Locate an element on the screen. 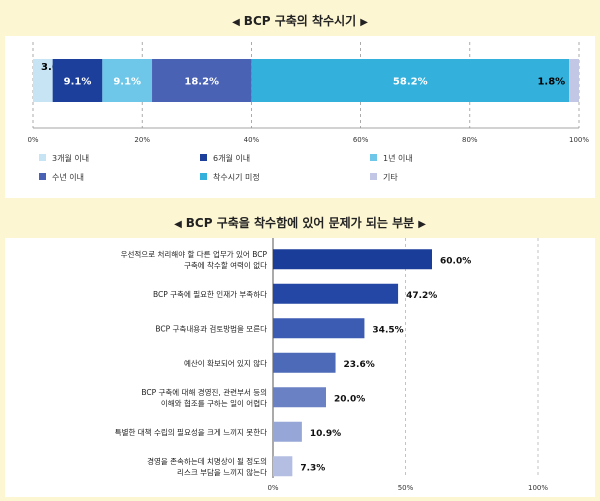  category-label: 리스크 부담을 느끼지 않는다 is located at coordinates (222, 472).